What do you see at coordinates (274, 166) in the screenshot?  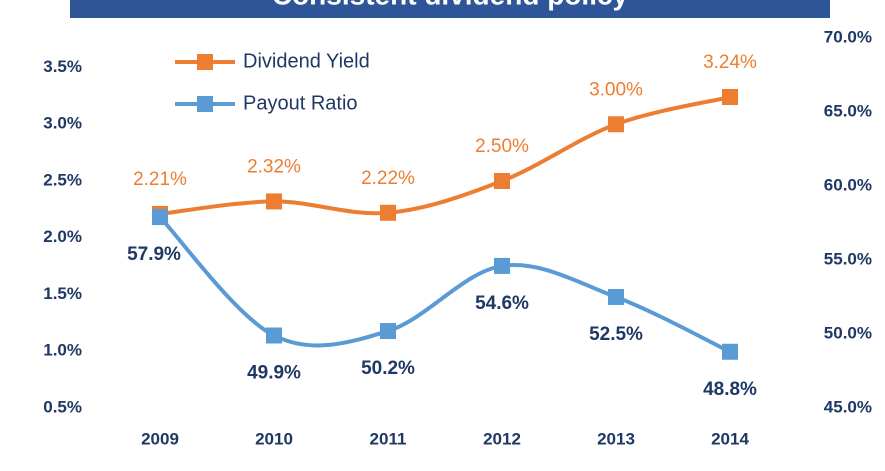 I see `data-label: 2.32%` at bounding box center [274, 166].